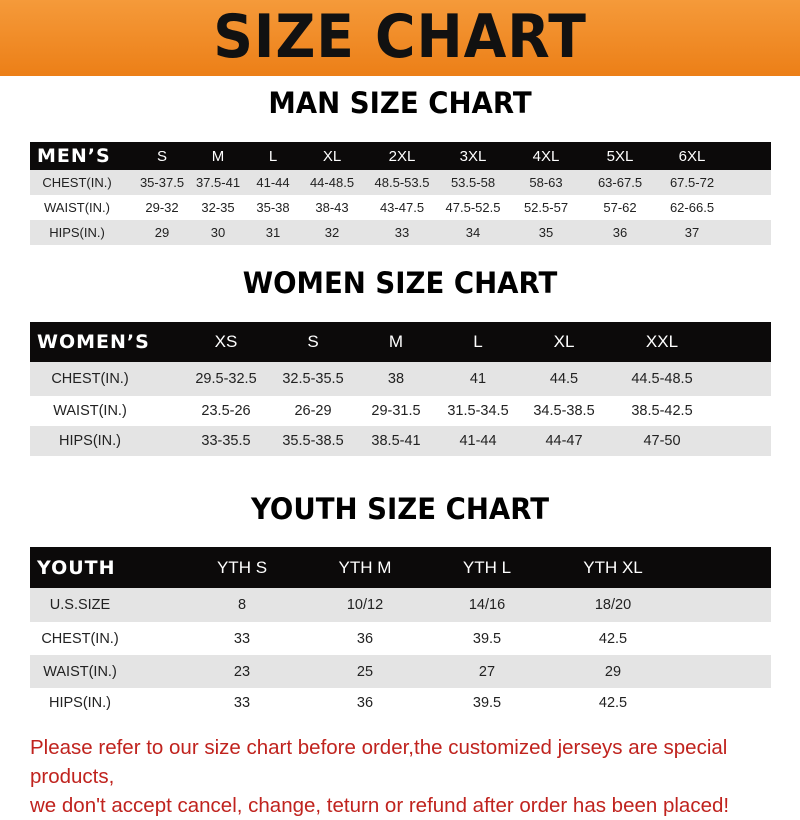 Image resolution: width=800 pixels, height=820 pixels. I want to click on table-cell: 31, so click(273, 232).